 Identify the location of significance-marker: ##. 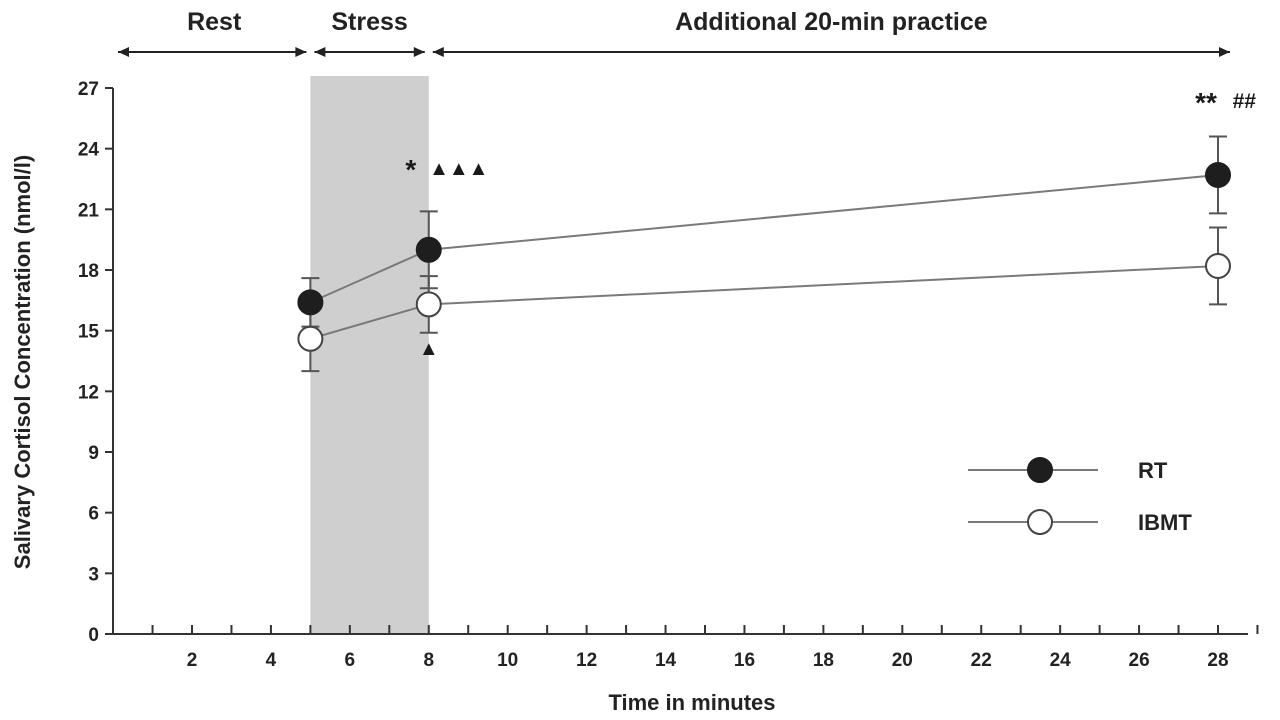
(1244, 101).